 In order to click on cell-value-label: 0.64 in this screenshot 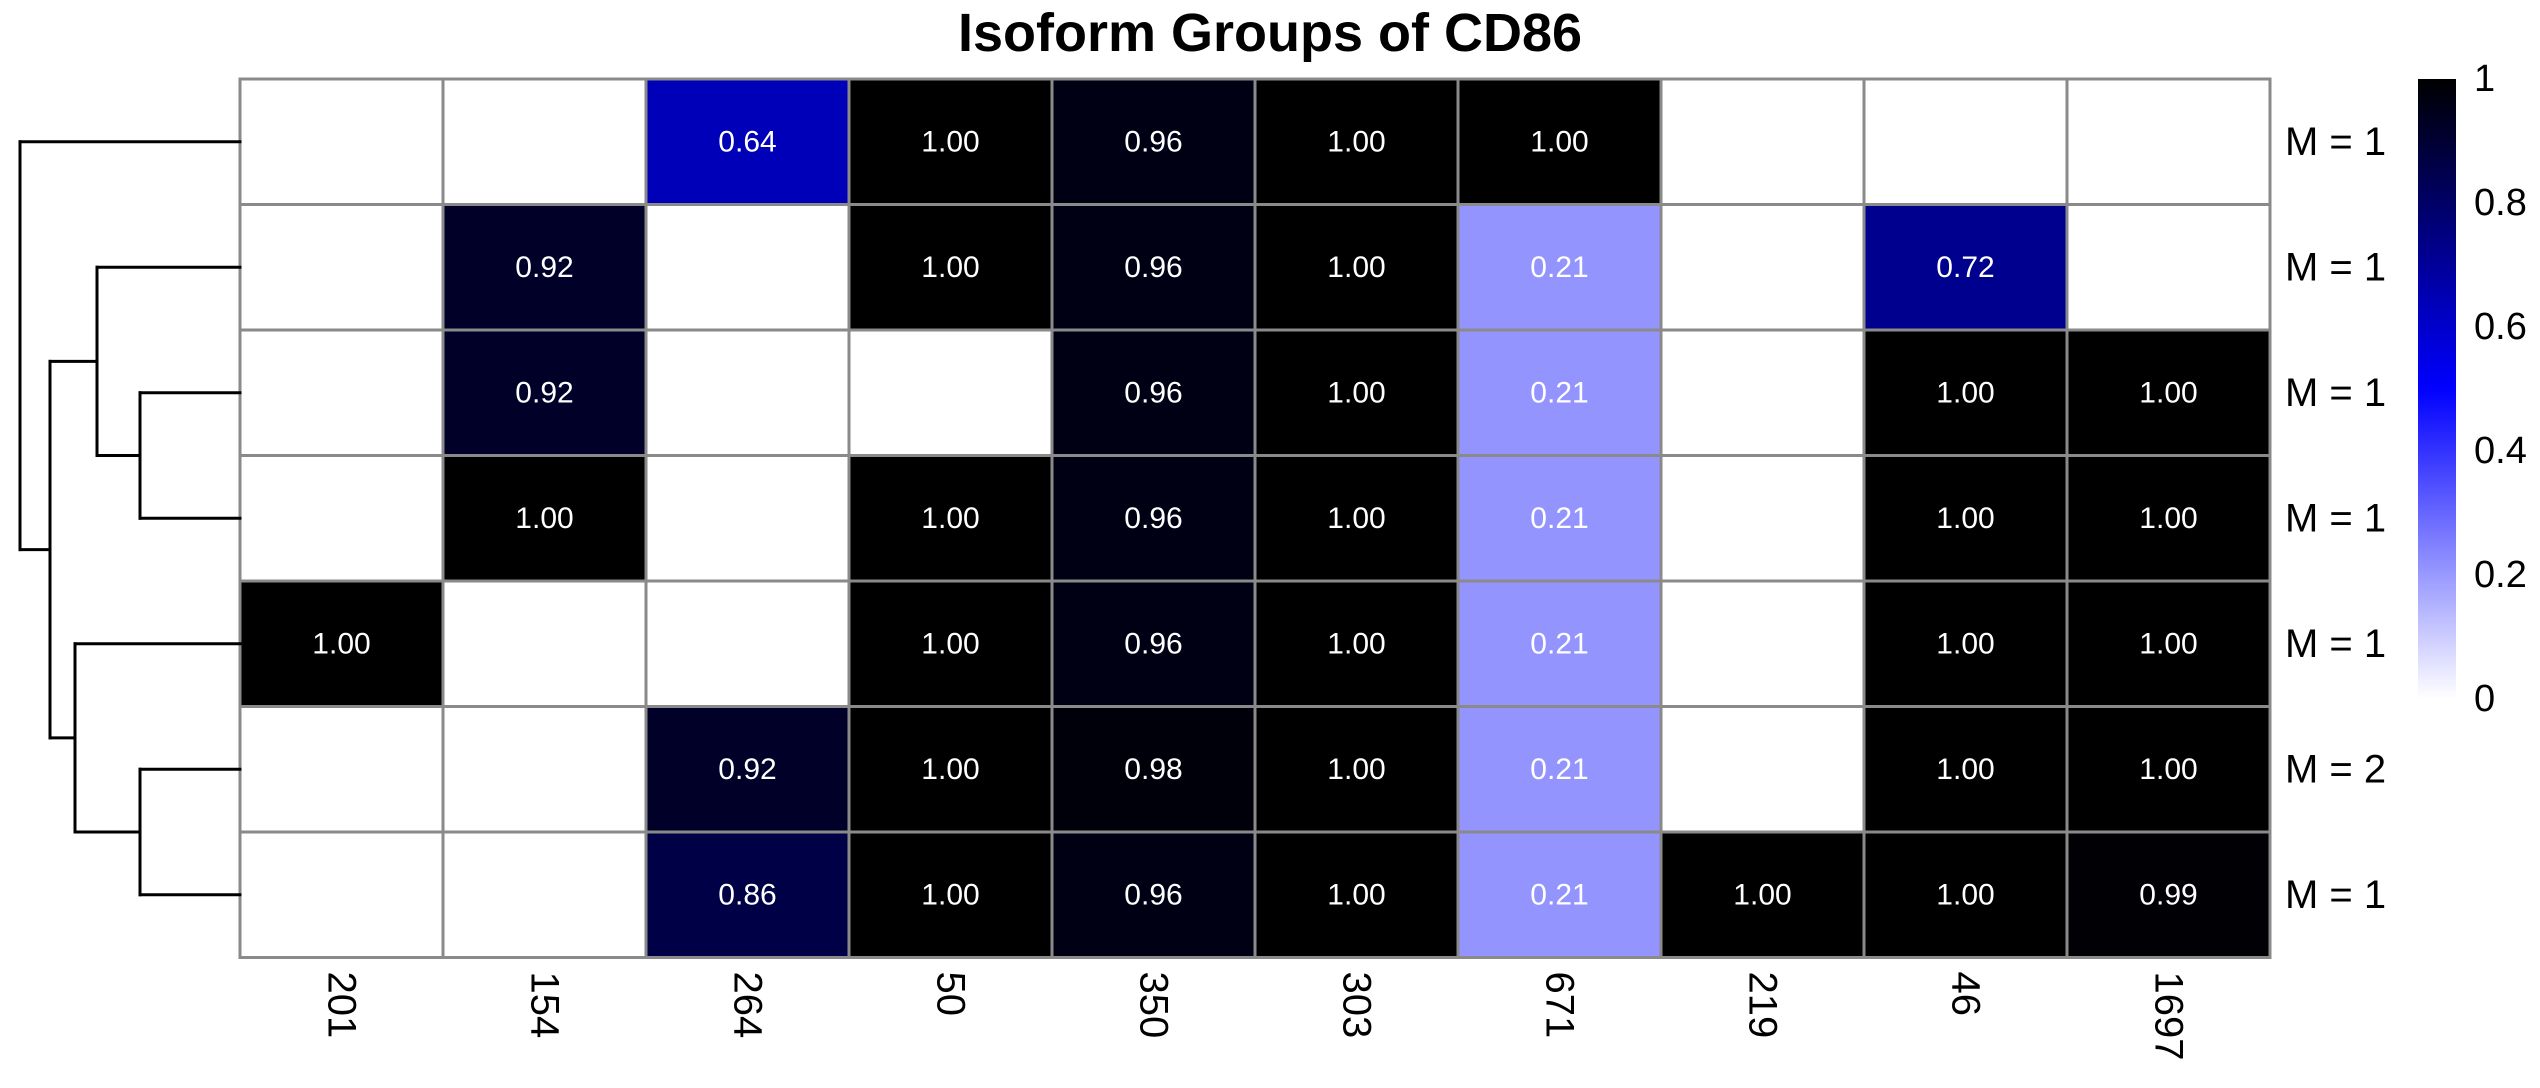, I will do `click(747, 141)`.